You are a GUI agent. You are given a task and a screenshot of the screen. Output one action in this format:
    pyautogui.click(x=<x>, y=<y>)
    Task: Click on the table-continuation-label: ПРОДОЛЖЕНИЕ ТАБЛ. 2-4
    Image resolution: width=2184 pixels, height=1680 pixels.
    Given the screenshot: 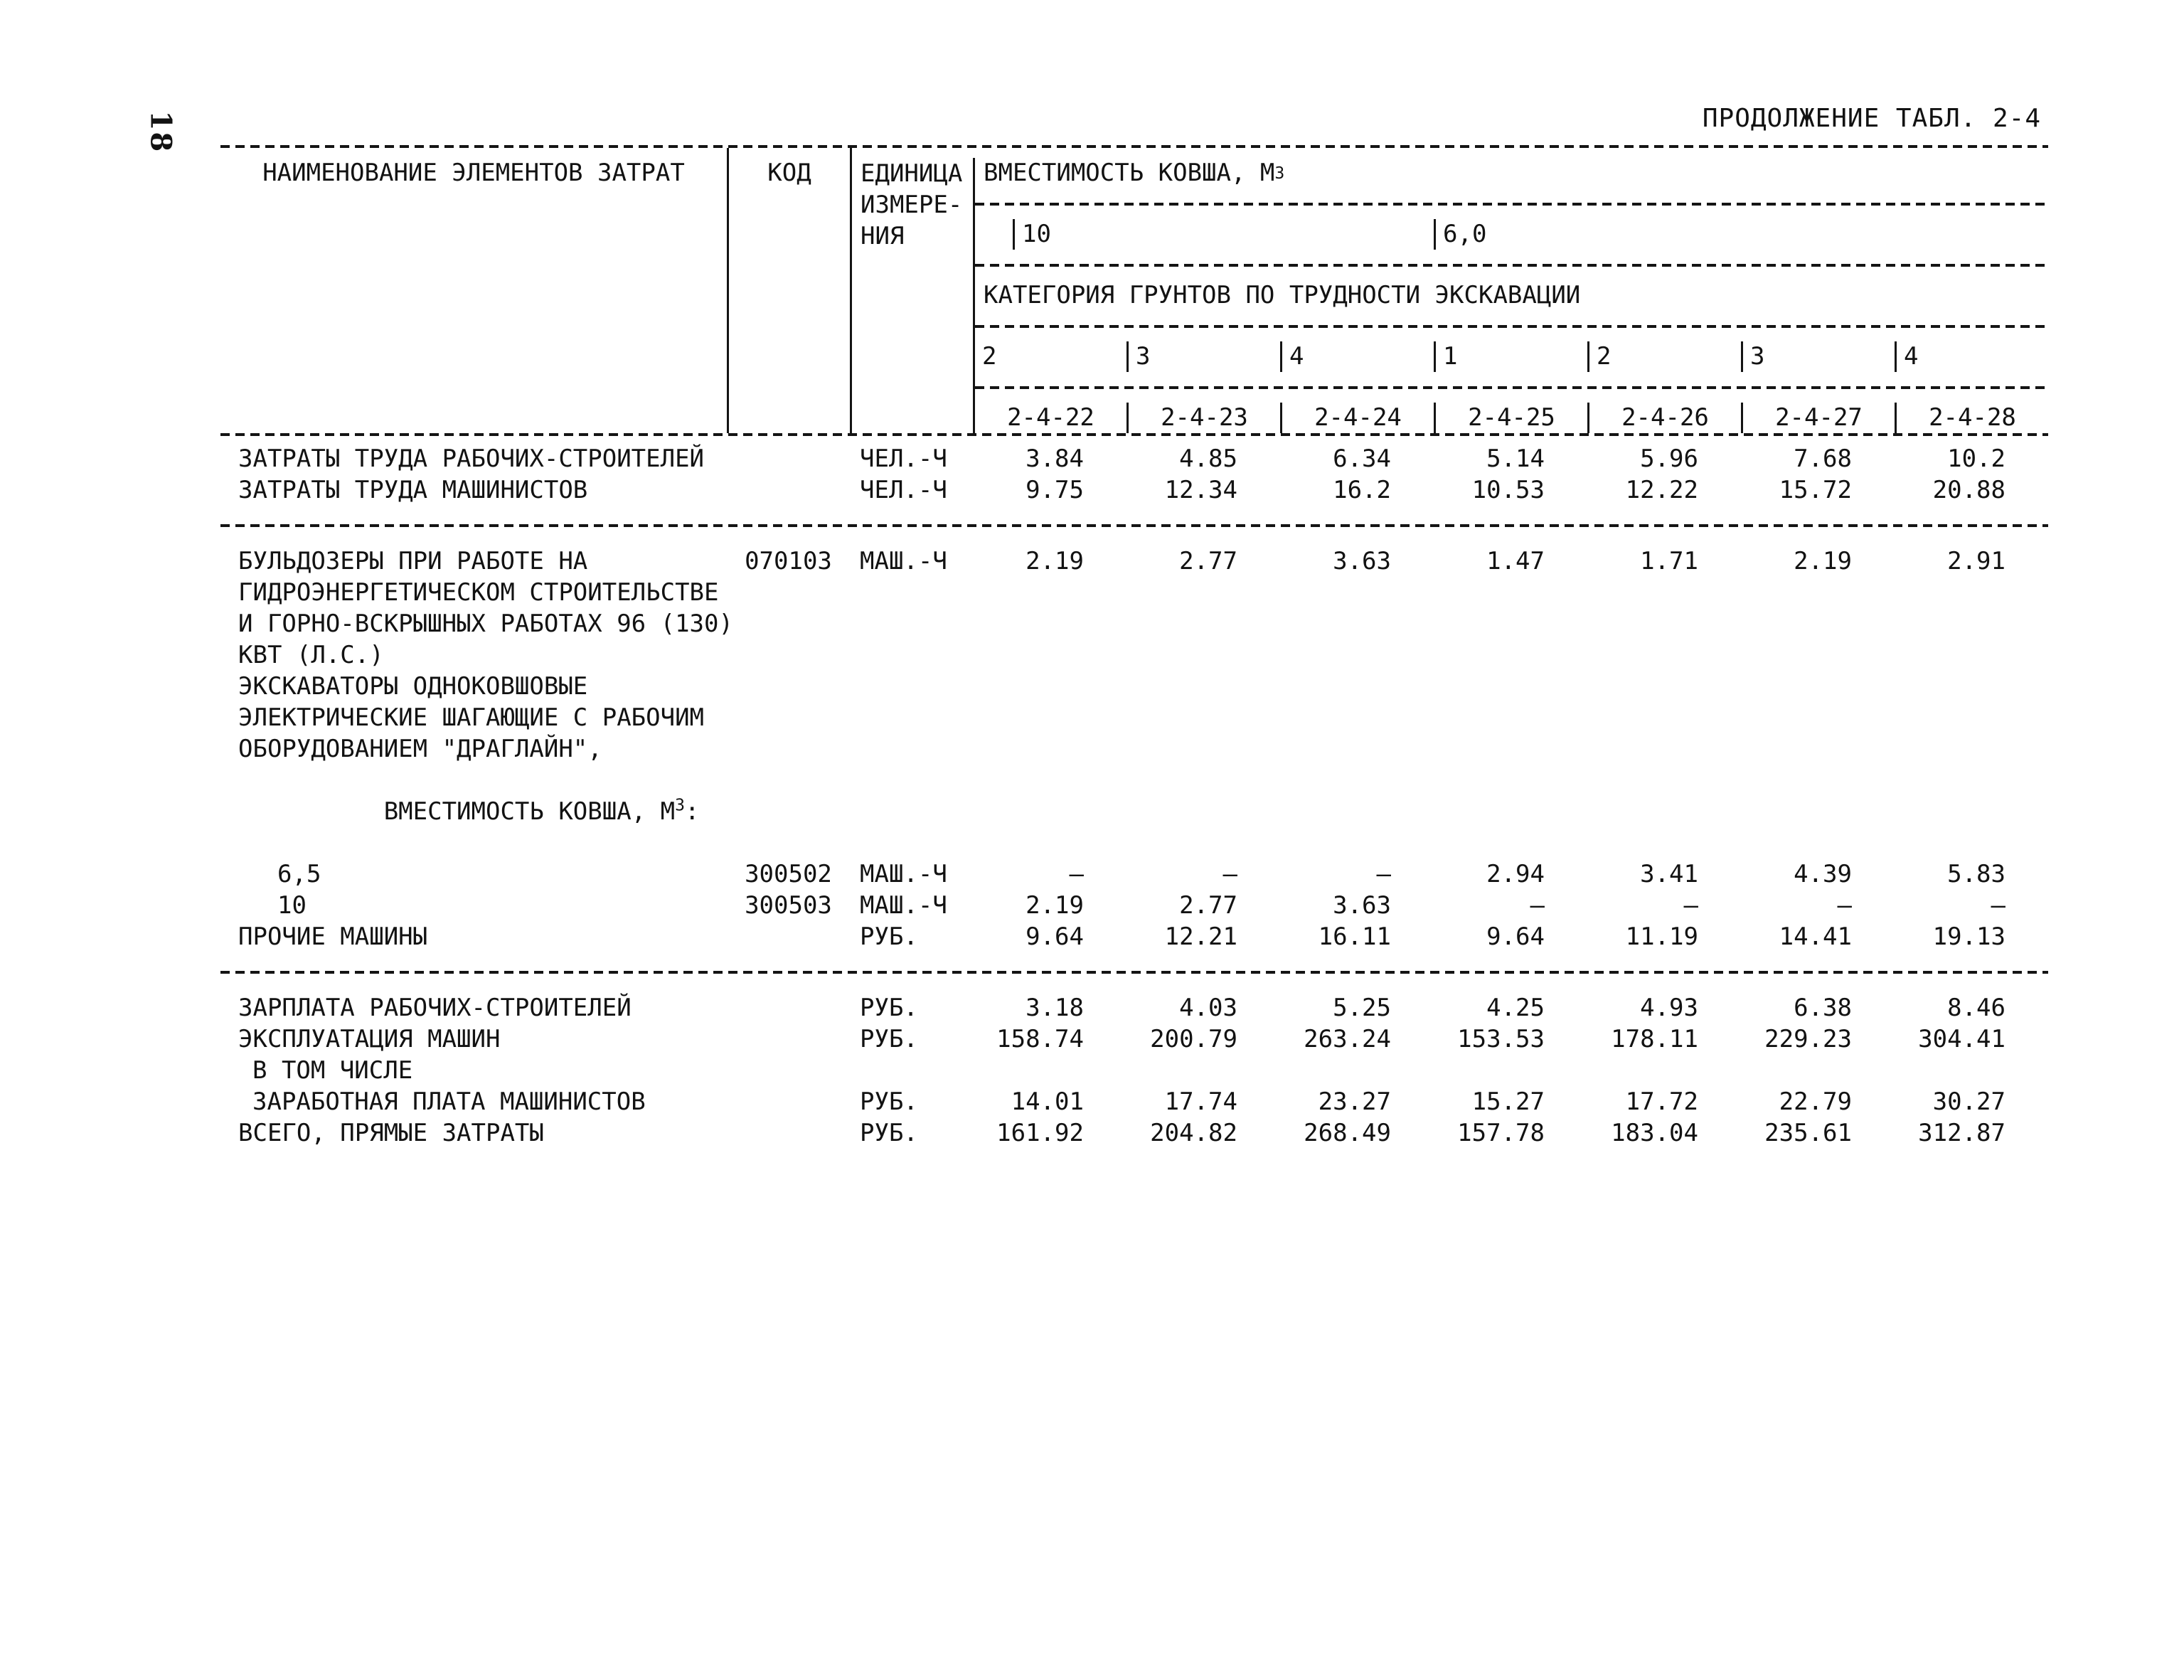 What is the action you would take?
    pyautogui.click(x=1871, y=118)
    